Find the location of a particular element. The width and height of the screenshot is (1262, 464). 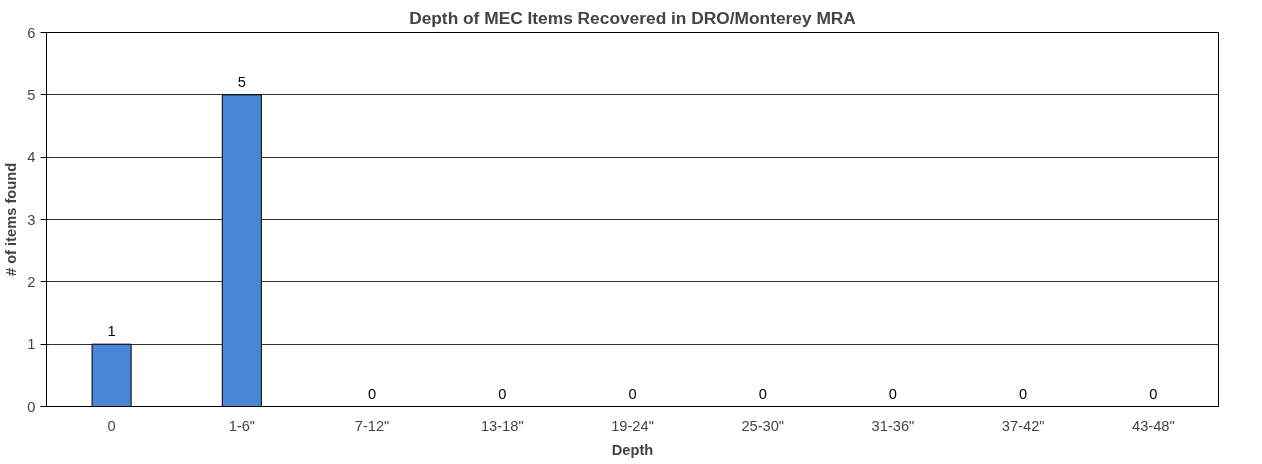

data-label: 5 is located at coordinates (241, 81).